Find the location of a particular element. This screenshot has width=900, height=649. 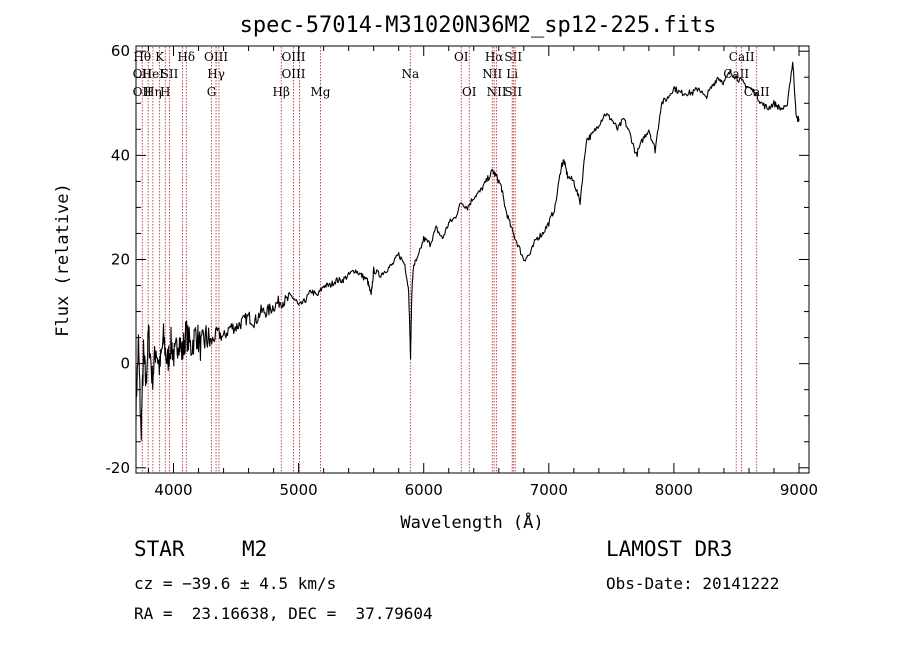

observation-date: Obs-Date: 20141222 is located at coordinates (693, 583).